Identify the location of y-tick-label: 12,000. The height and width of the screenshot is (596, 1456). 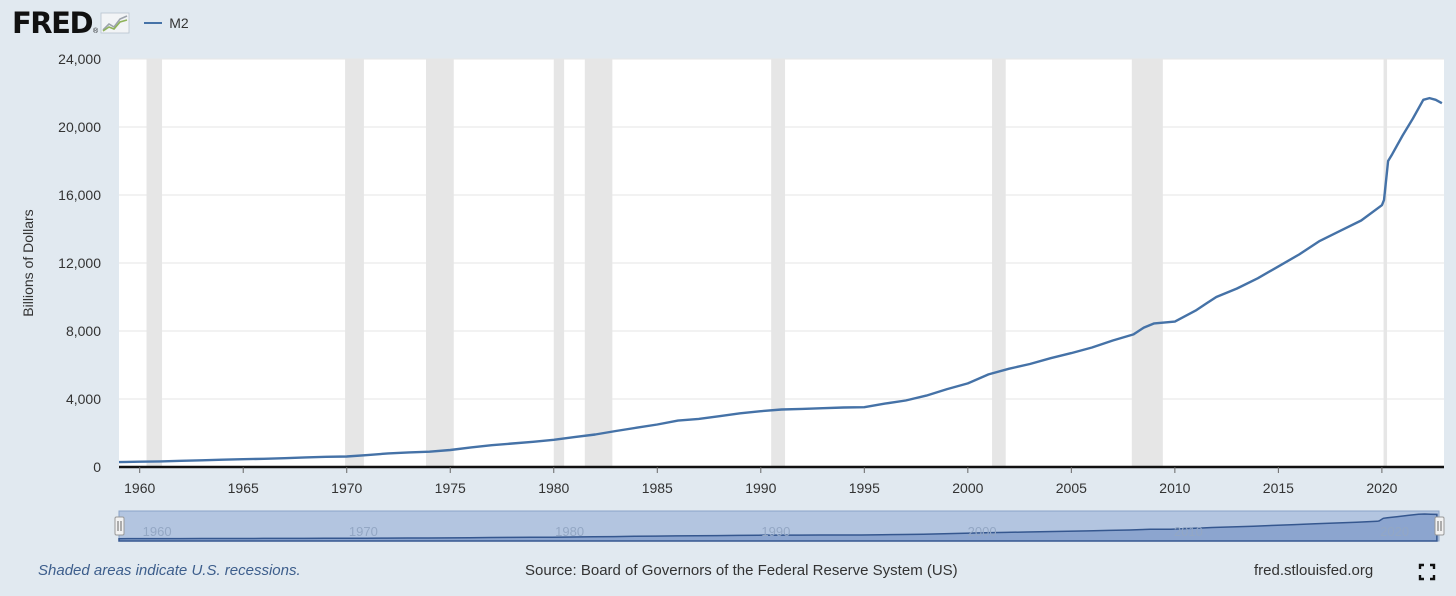
(79, 263).